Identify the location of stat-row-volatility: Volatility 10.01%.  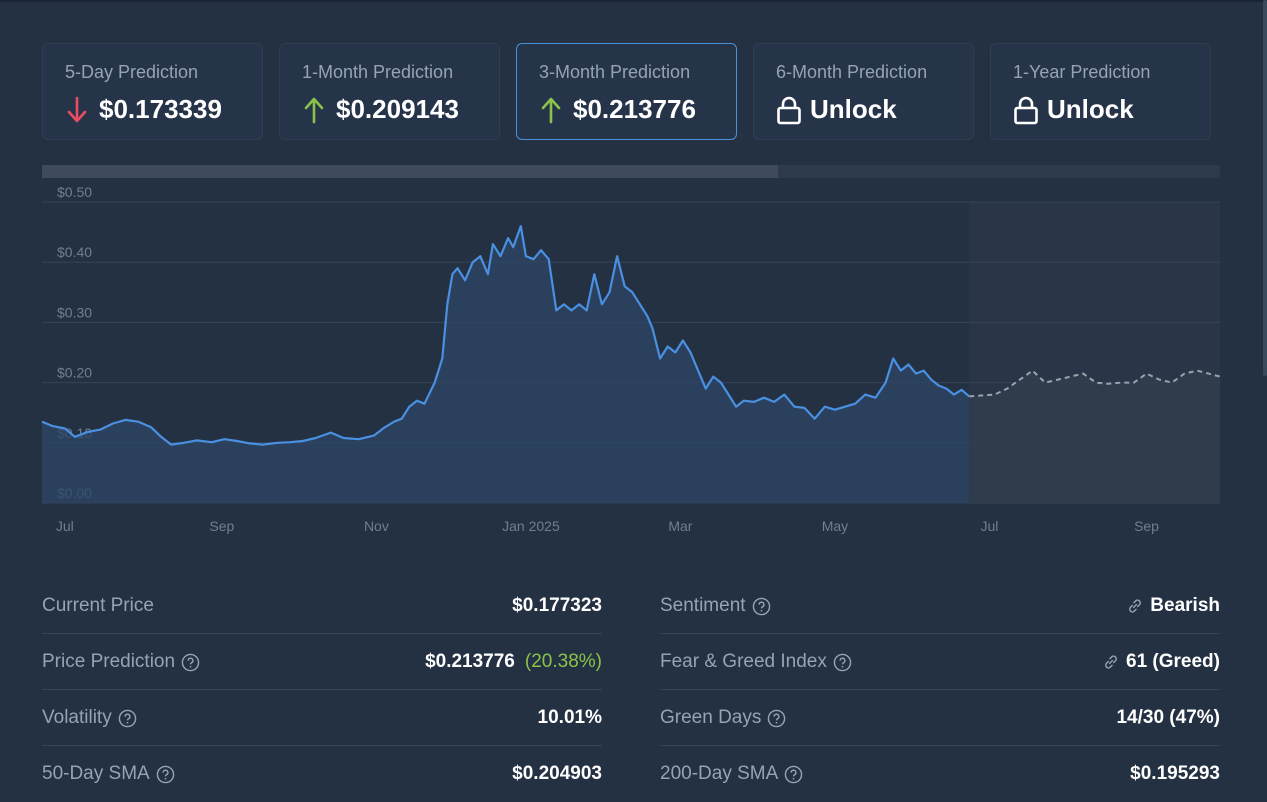
(322, 718).